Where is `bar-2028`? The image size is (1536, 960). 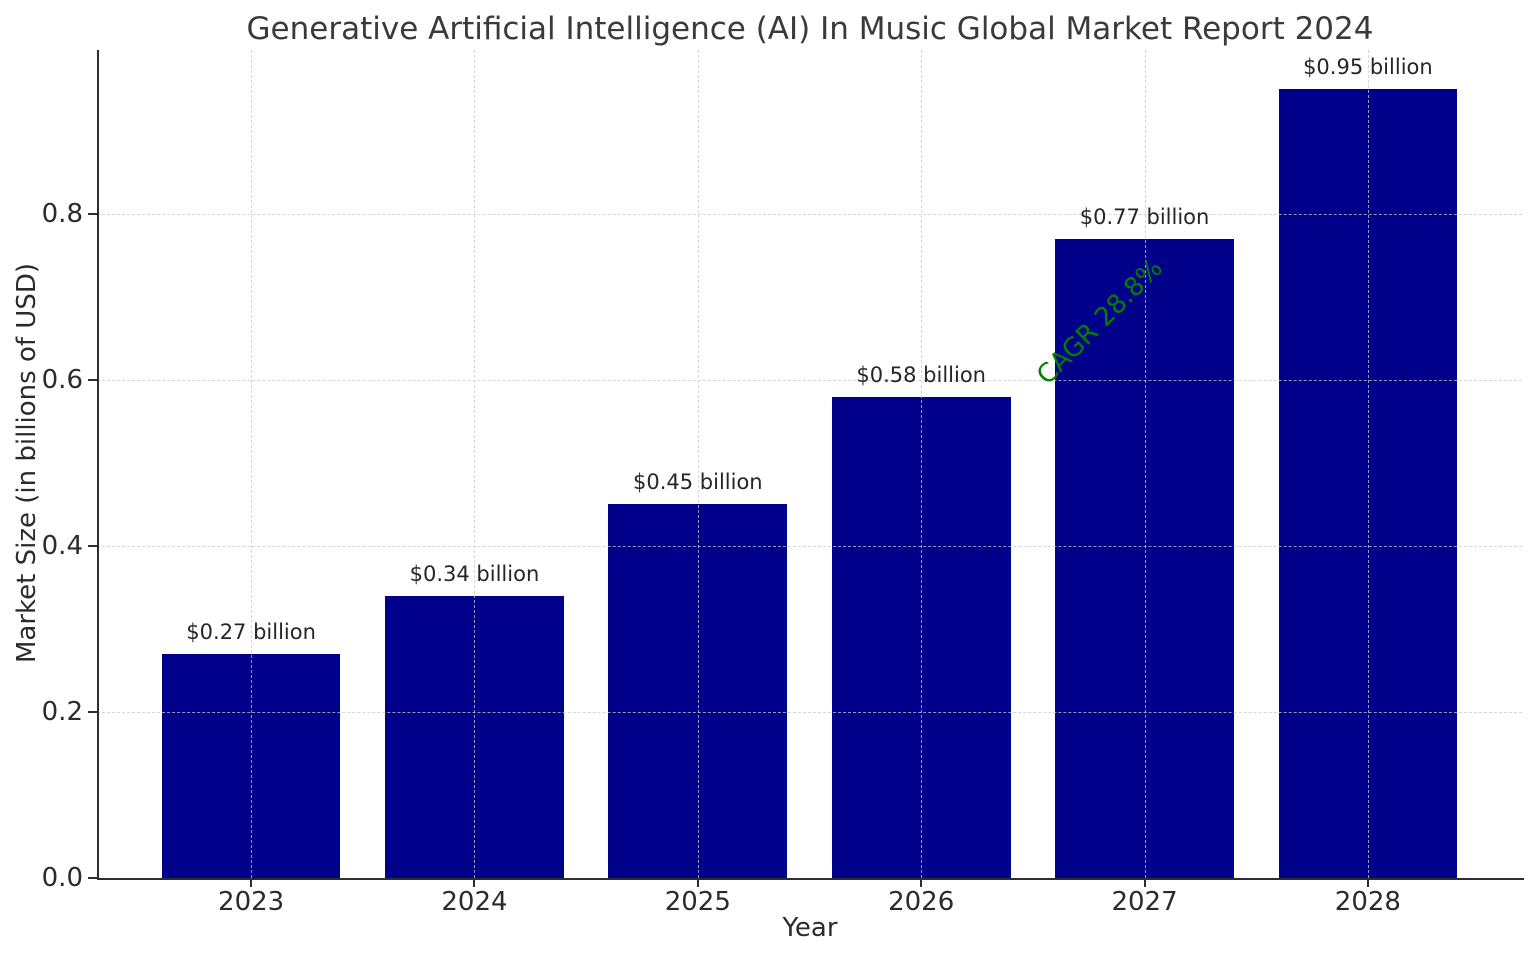 bar-2028 is located at coordinates (1368, 483).